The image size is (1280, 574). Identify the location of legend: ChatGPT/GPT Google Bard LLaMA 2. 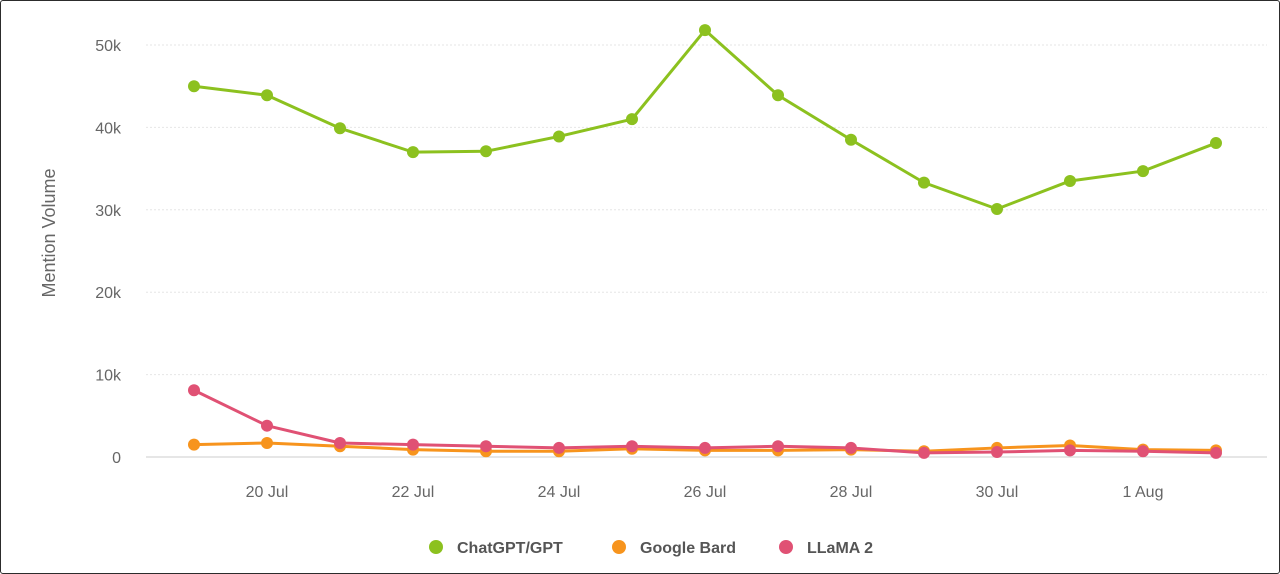
(651, 548).